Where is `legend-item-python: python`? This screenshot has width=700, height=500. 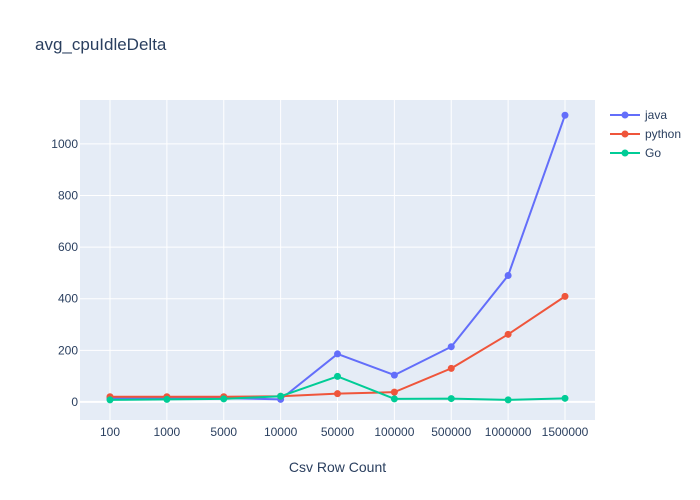 legend-item-python: python is located at coordinates (645, 134).